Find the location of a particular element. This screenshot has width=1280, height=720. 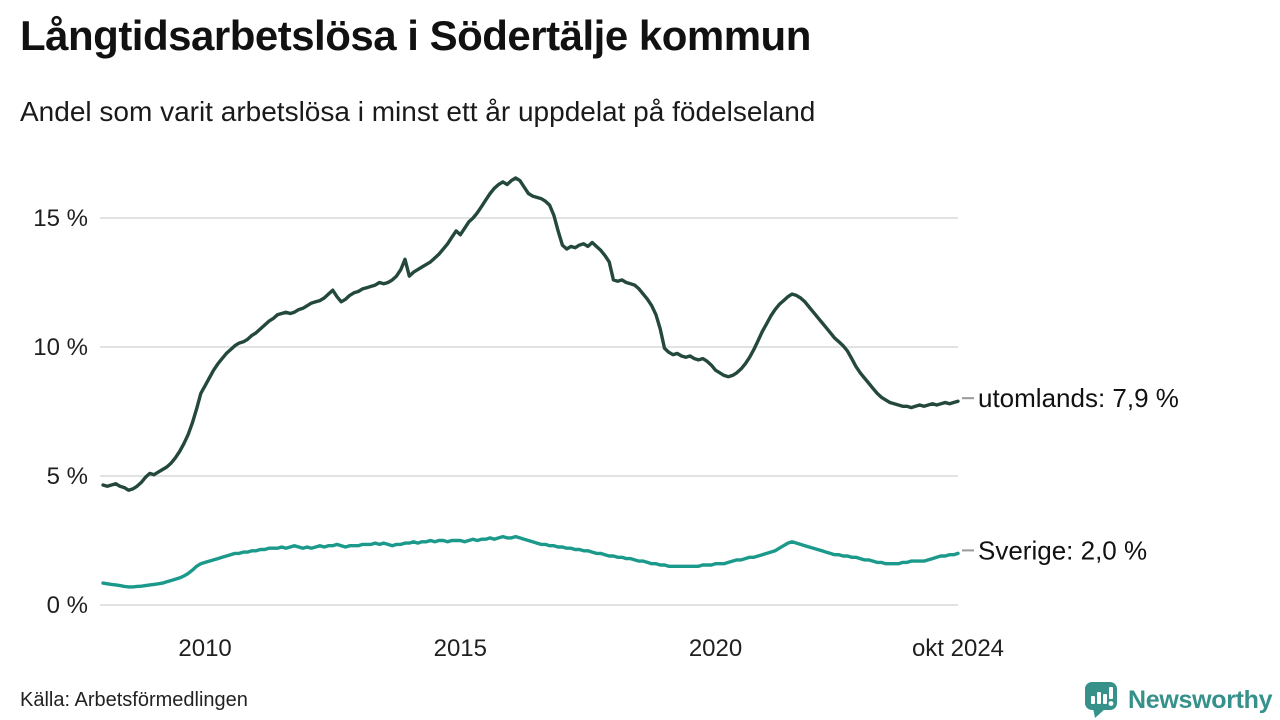

source-note: Källa: Arbetsförmedlingen is located at coordinates (134, 700).